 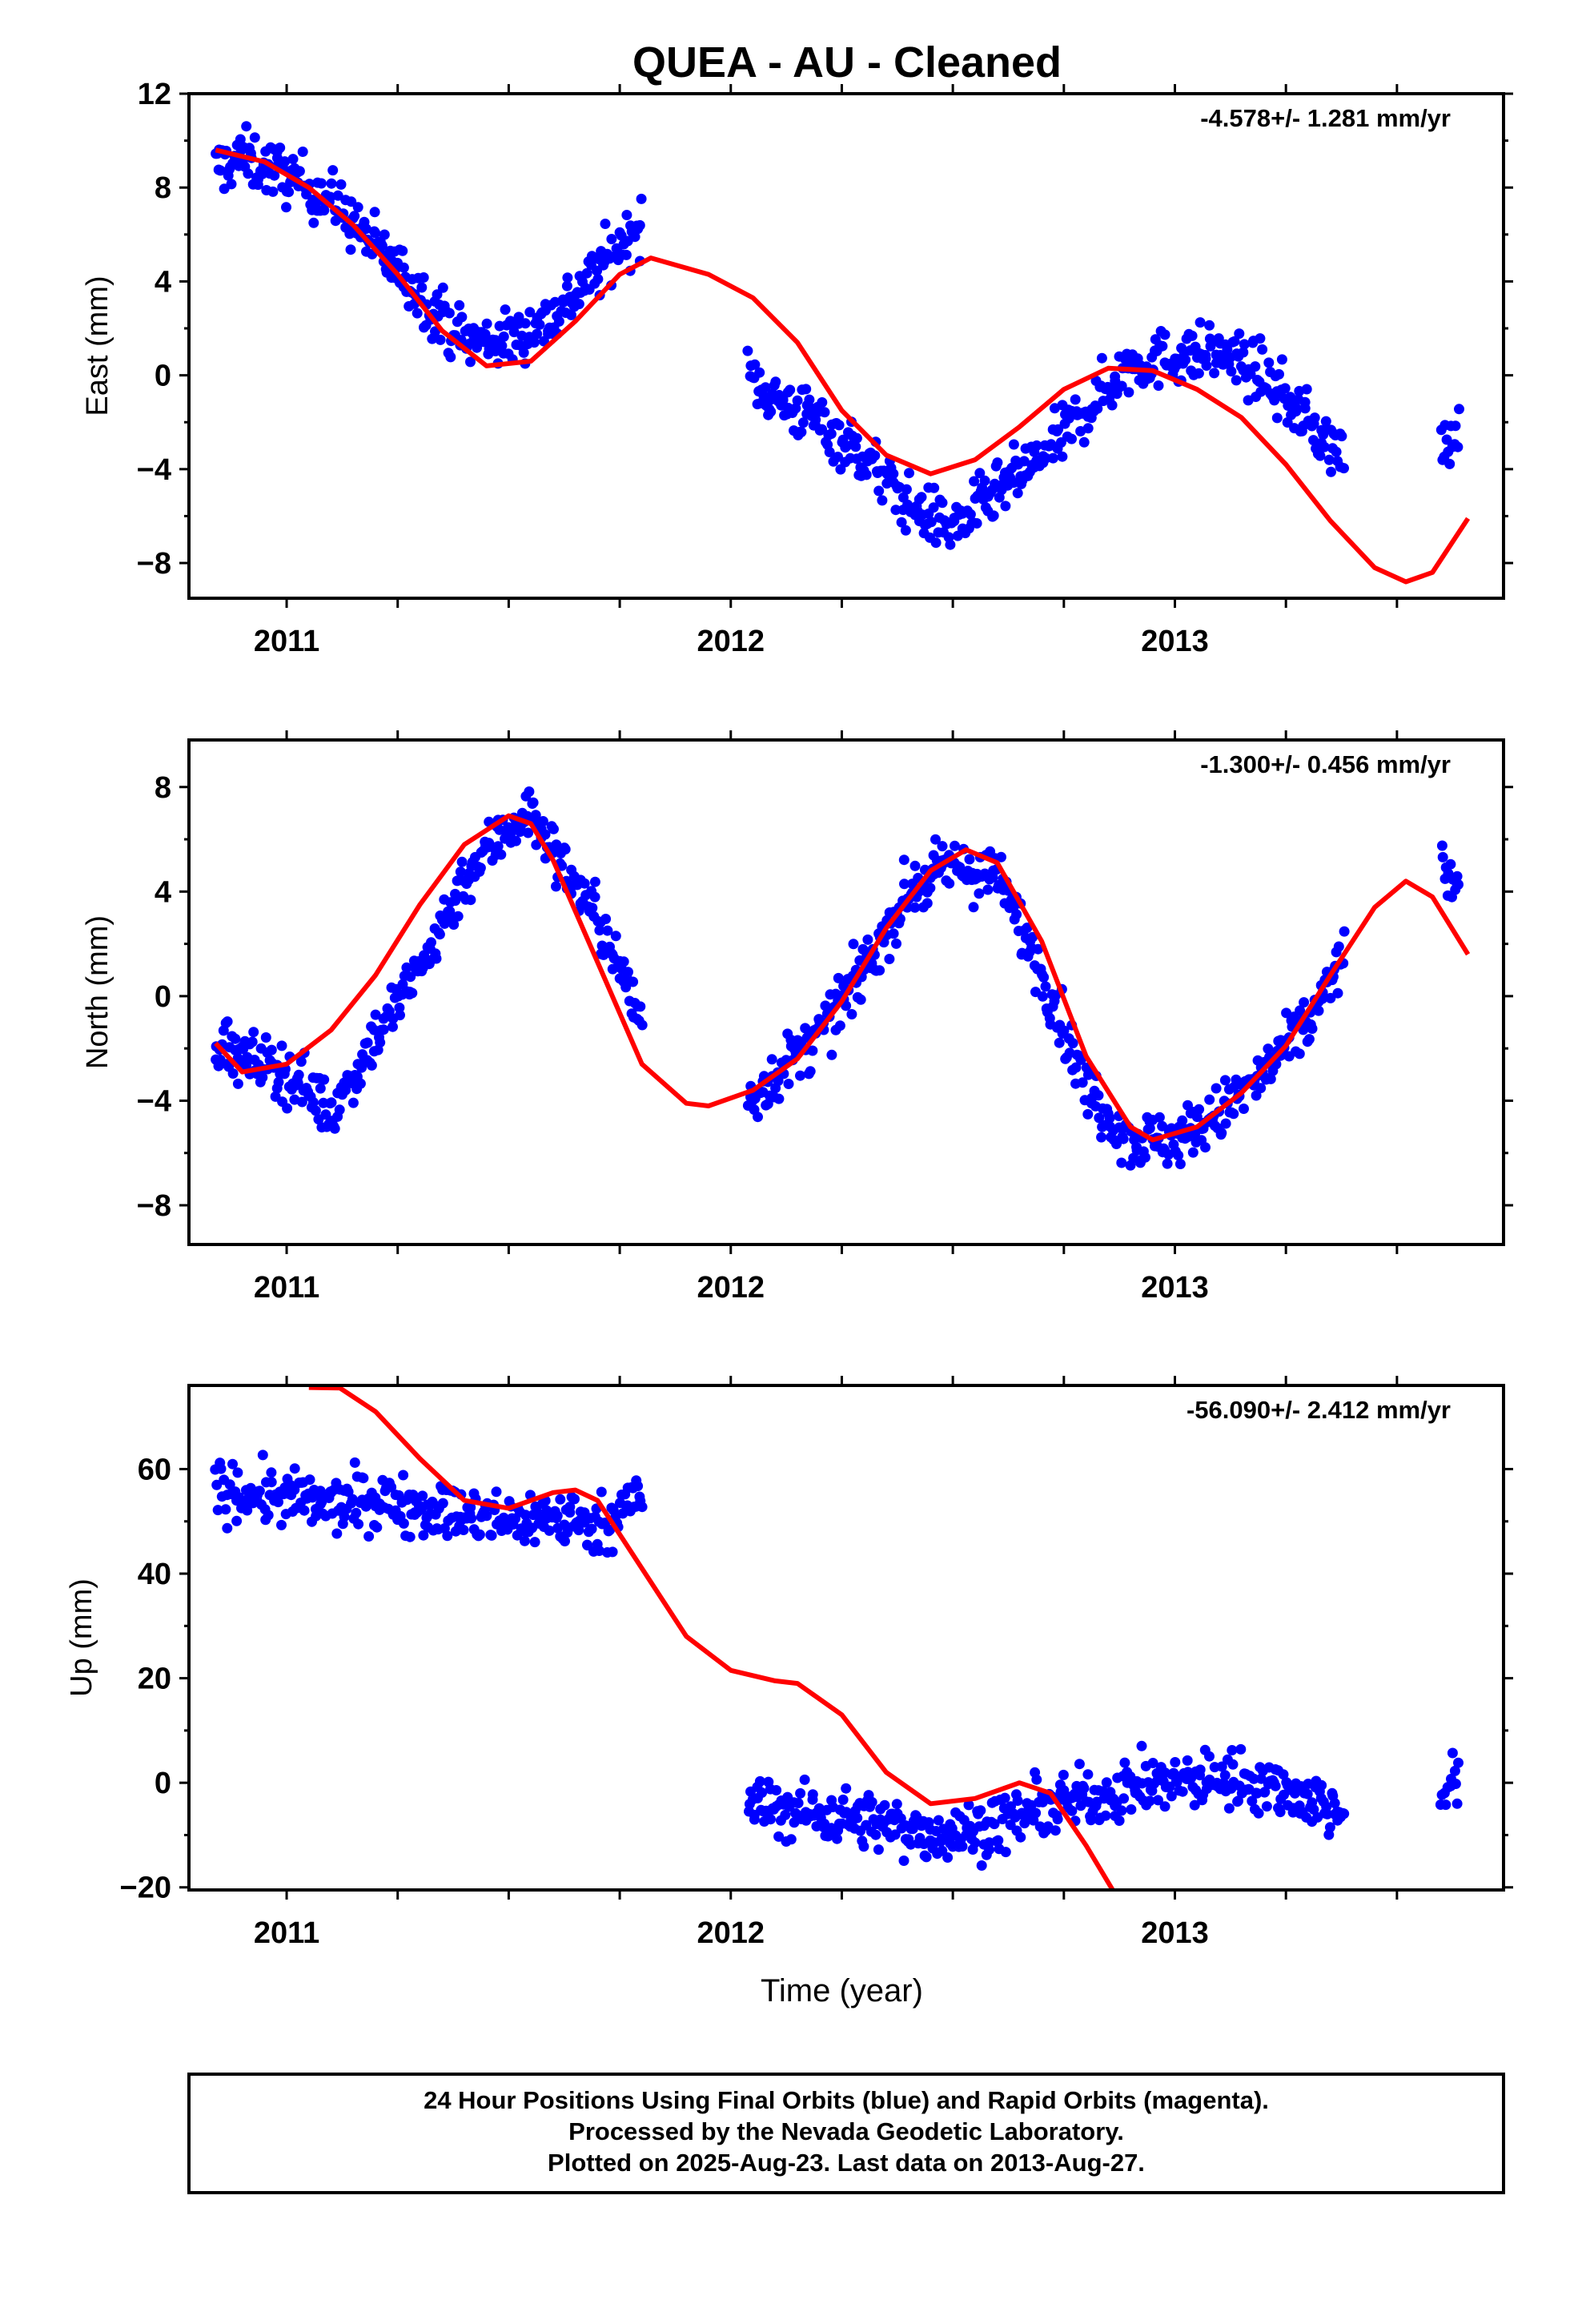 I want to click on east-rate-label: -4.578+/- 1.281 mm/yr, so click(x=1326, y=118).